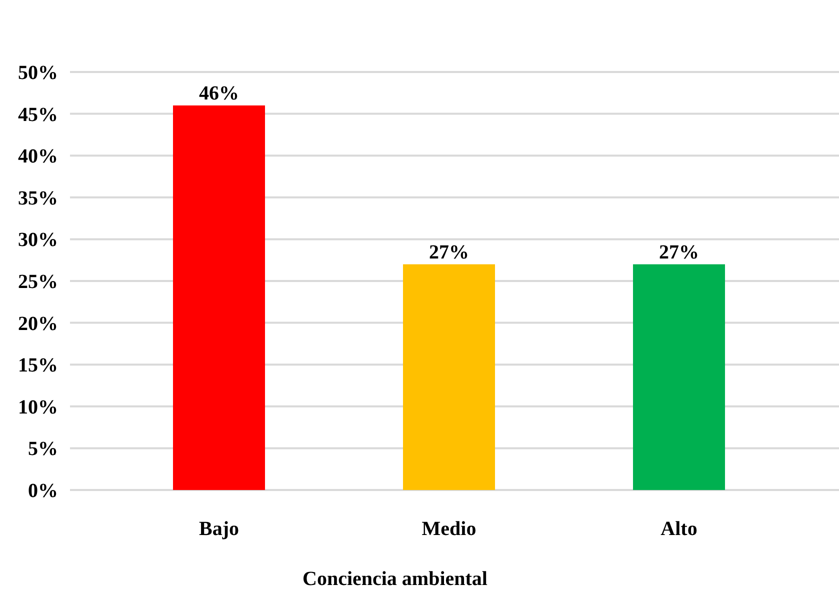 Image resolution: width=839 pixels, height=589 pixels. Describe the element at coordinates (43, 491) in the screenshot. I see `y-tick-label: 0%` at that location.